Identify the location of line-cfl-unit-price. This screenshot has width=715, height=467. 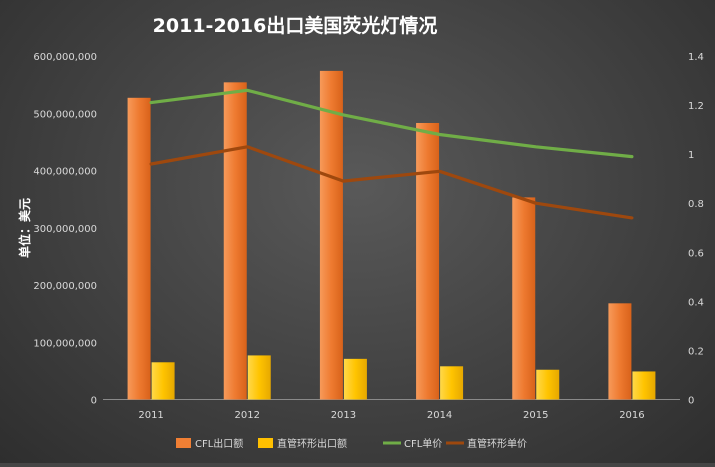
(391, 123).